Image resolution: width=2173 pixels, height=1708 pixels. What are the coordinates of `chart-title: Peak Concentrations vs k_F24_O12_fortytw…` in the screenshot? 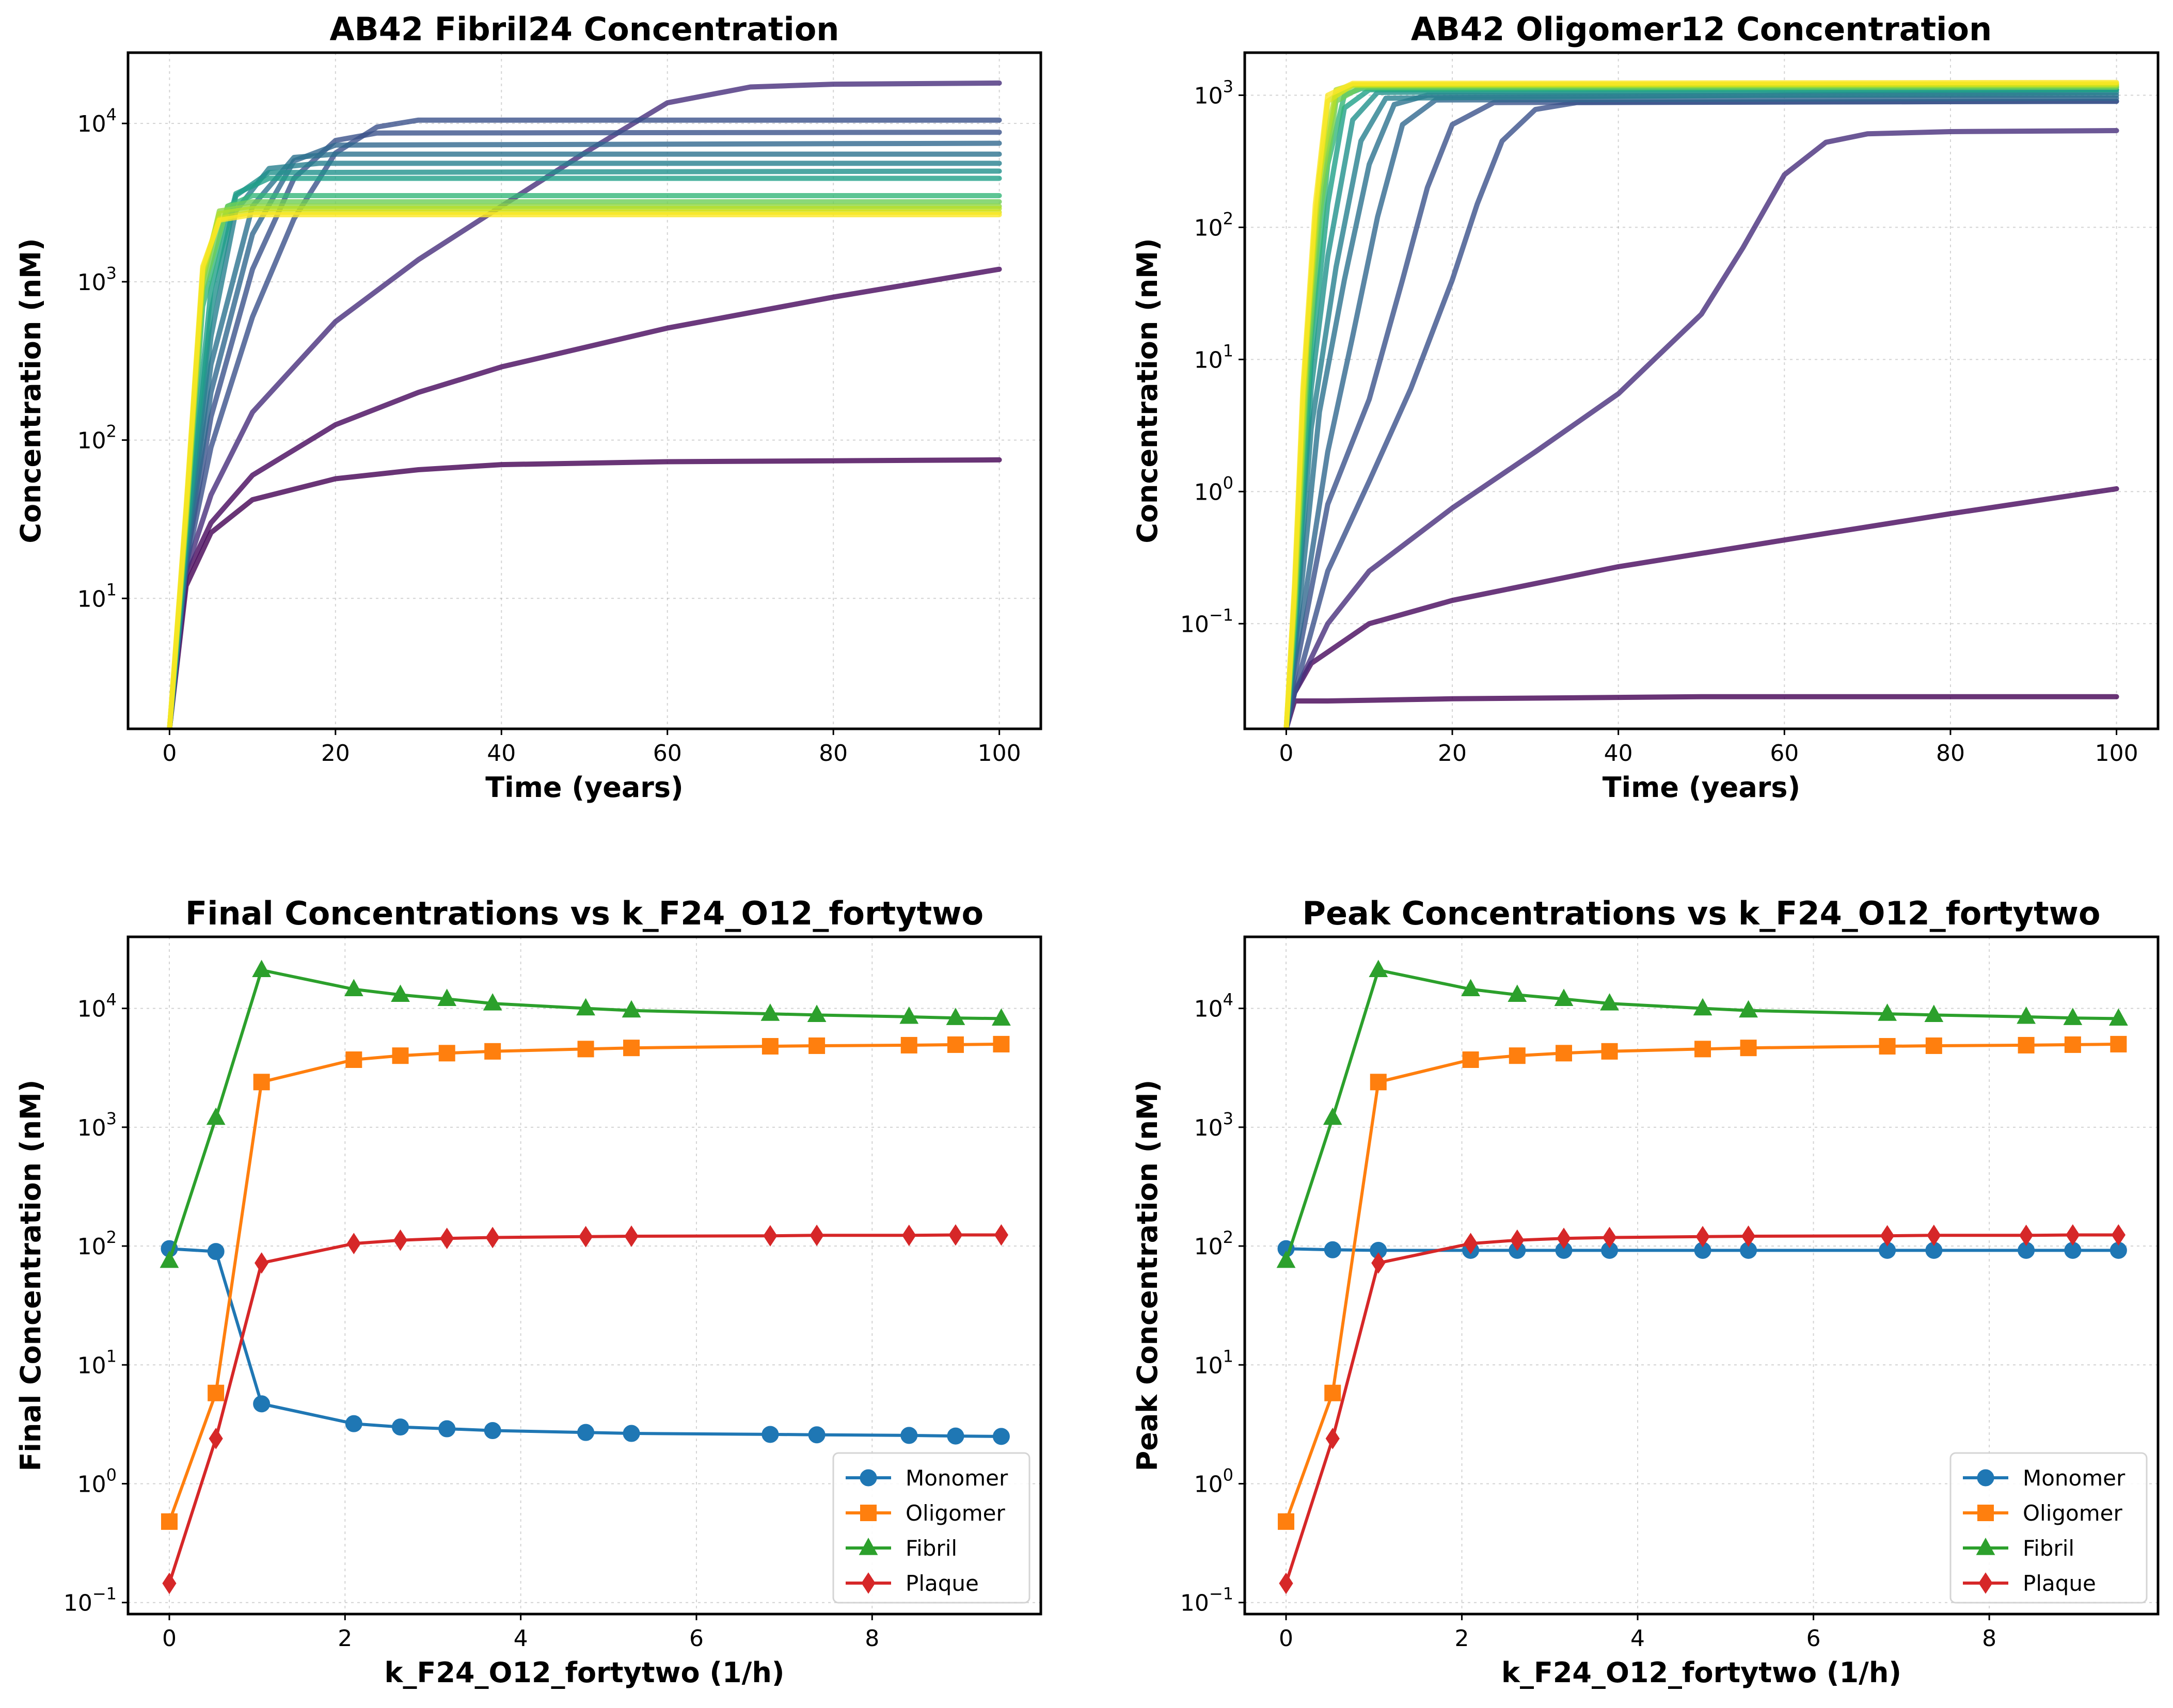 It's located at (1702, 913).